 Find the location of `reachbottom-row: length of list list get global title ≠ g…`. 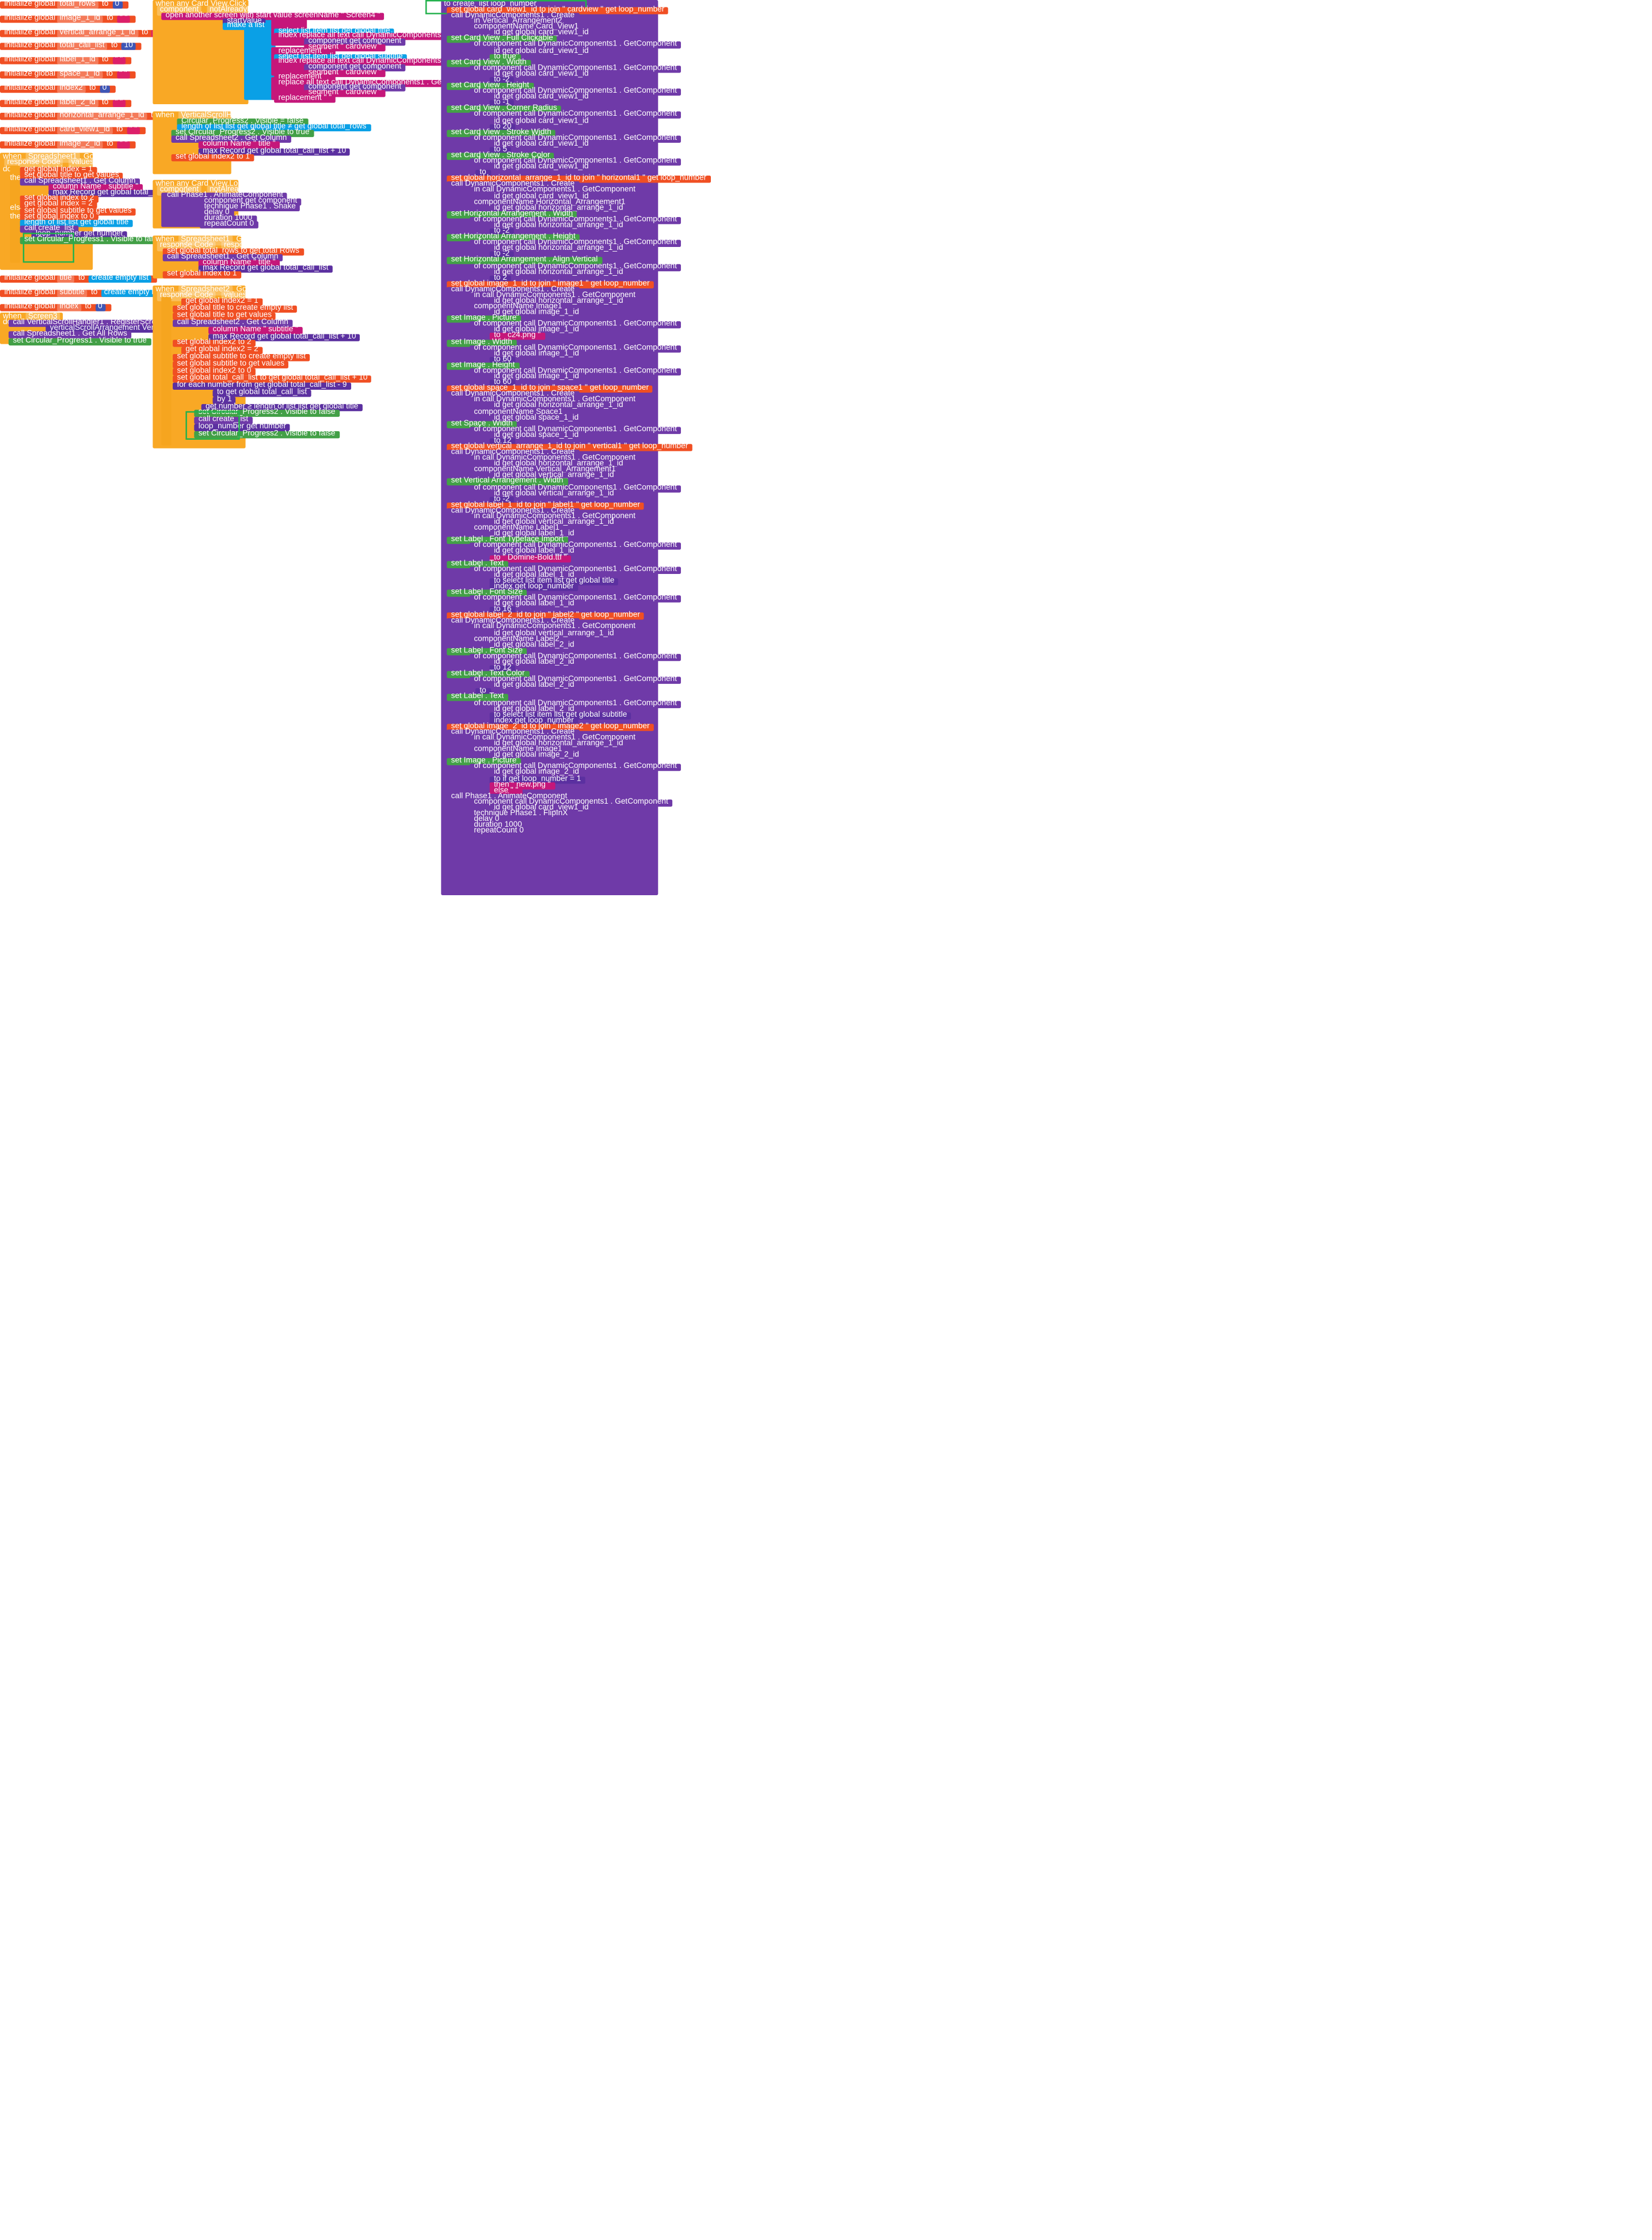

reachbottom-row: length of list list get global title ≠ g… is located at coordinates (274, 127).